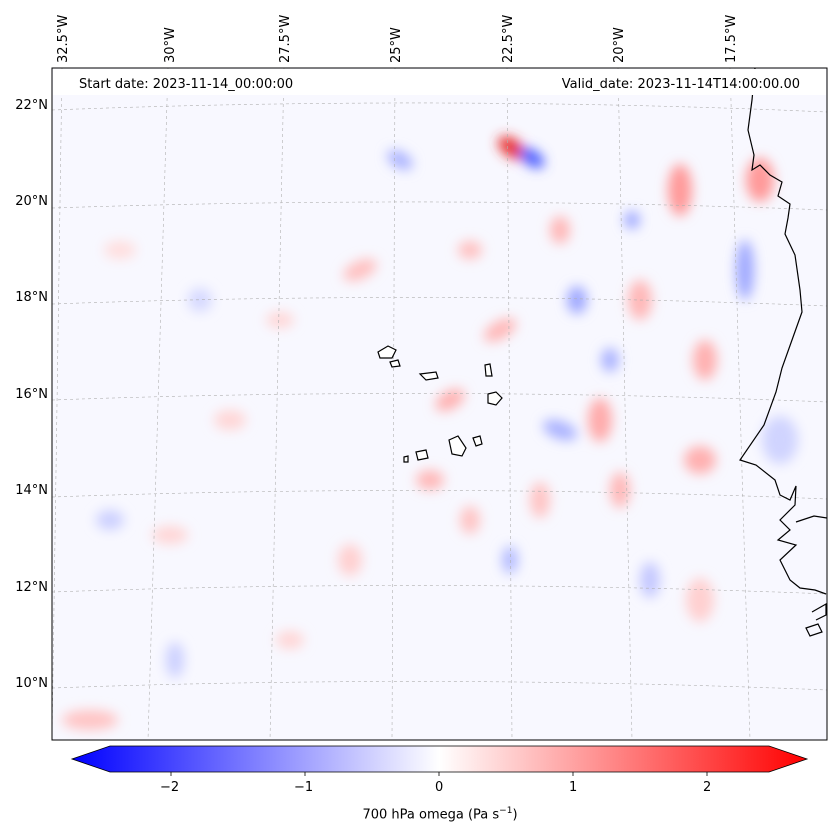 The image size is (837, 839). I want to click on cabo-verde-islands, so click(440, 404).